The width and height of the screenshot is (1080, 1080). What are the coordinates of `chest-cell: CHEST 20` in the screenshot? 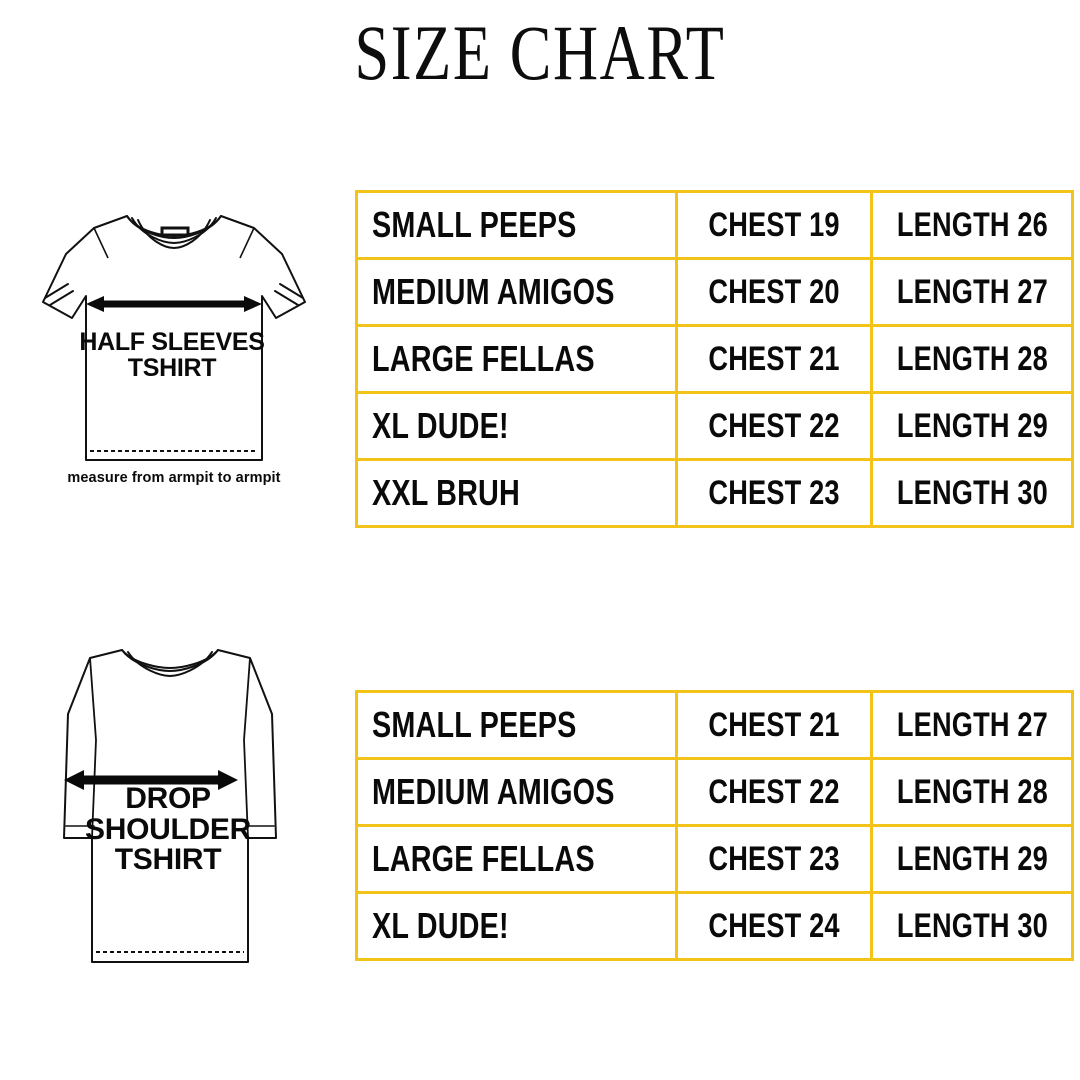 It's located at (774, 292).